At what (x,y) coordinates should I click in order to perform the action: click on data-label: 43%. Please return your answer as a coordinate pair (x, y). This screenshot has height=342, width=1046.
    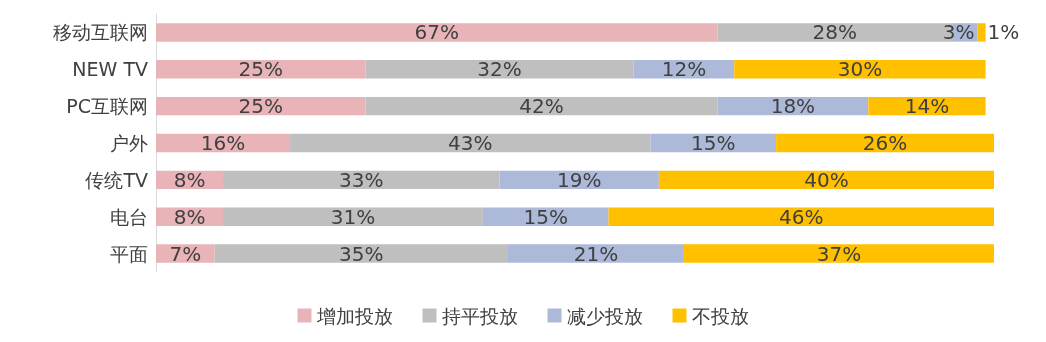
    Looking at the image, I should click on (470, 143).